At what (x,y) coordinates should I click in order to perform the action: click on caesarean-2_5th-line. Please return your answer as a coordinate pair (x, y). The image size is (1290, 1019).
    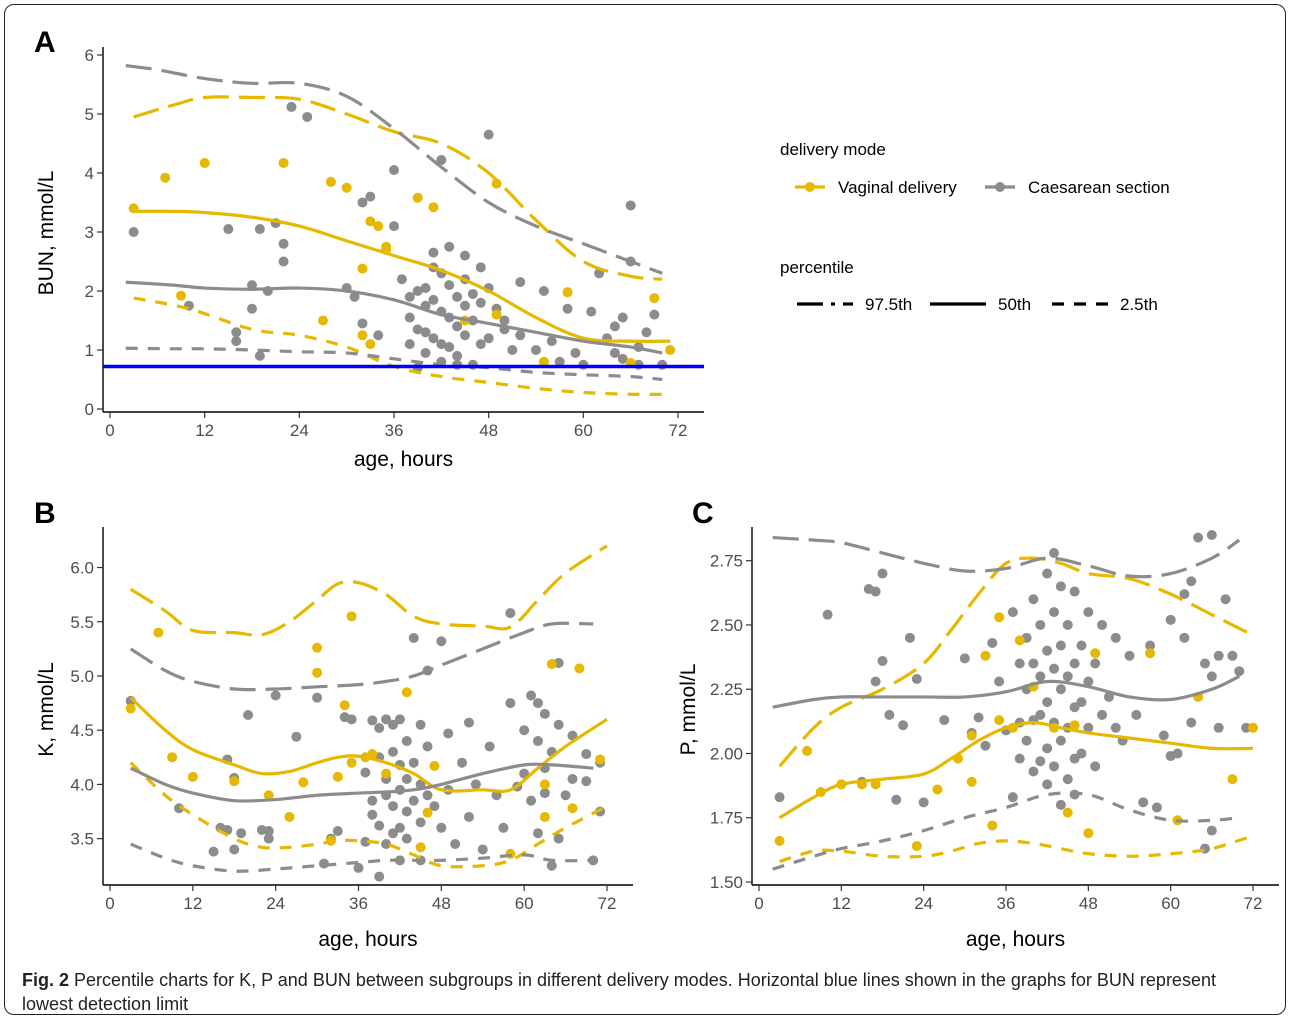
    Looking at the image, I should click on (1006, 831).